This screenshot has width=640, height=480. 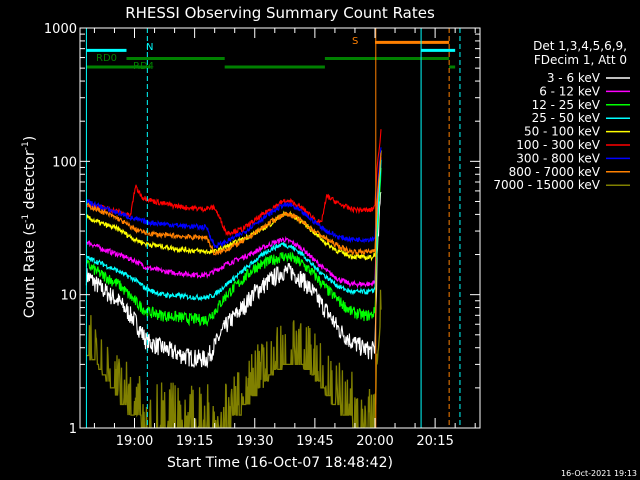 What do you see at coordinates (143, 66) in the screenshot?
I see `flag-label-rd4: RD4` at bounding box center [143, 66].